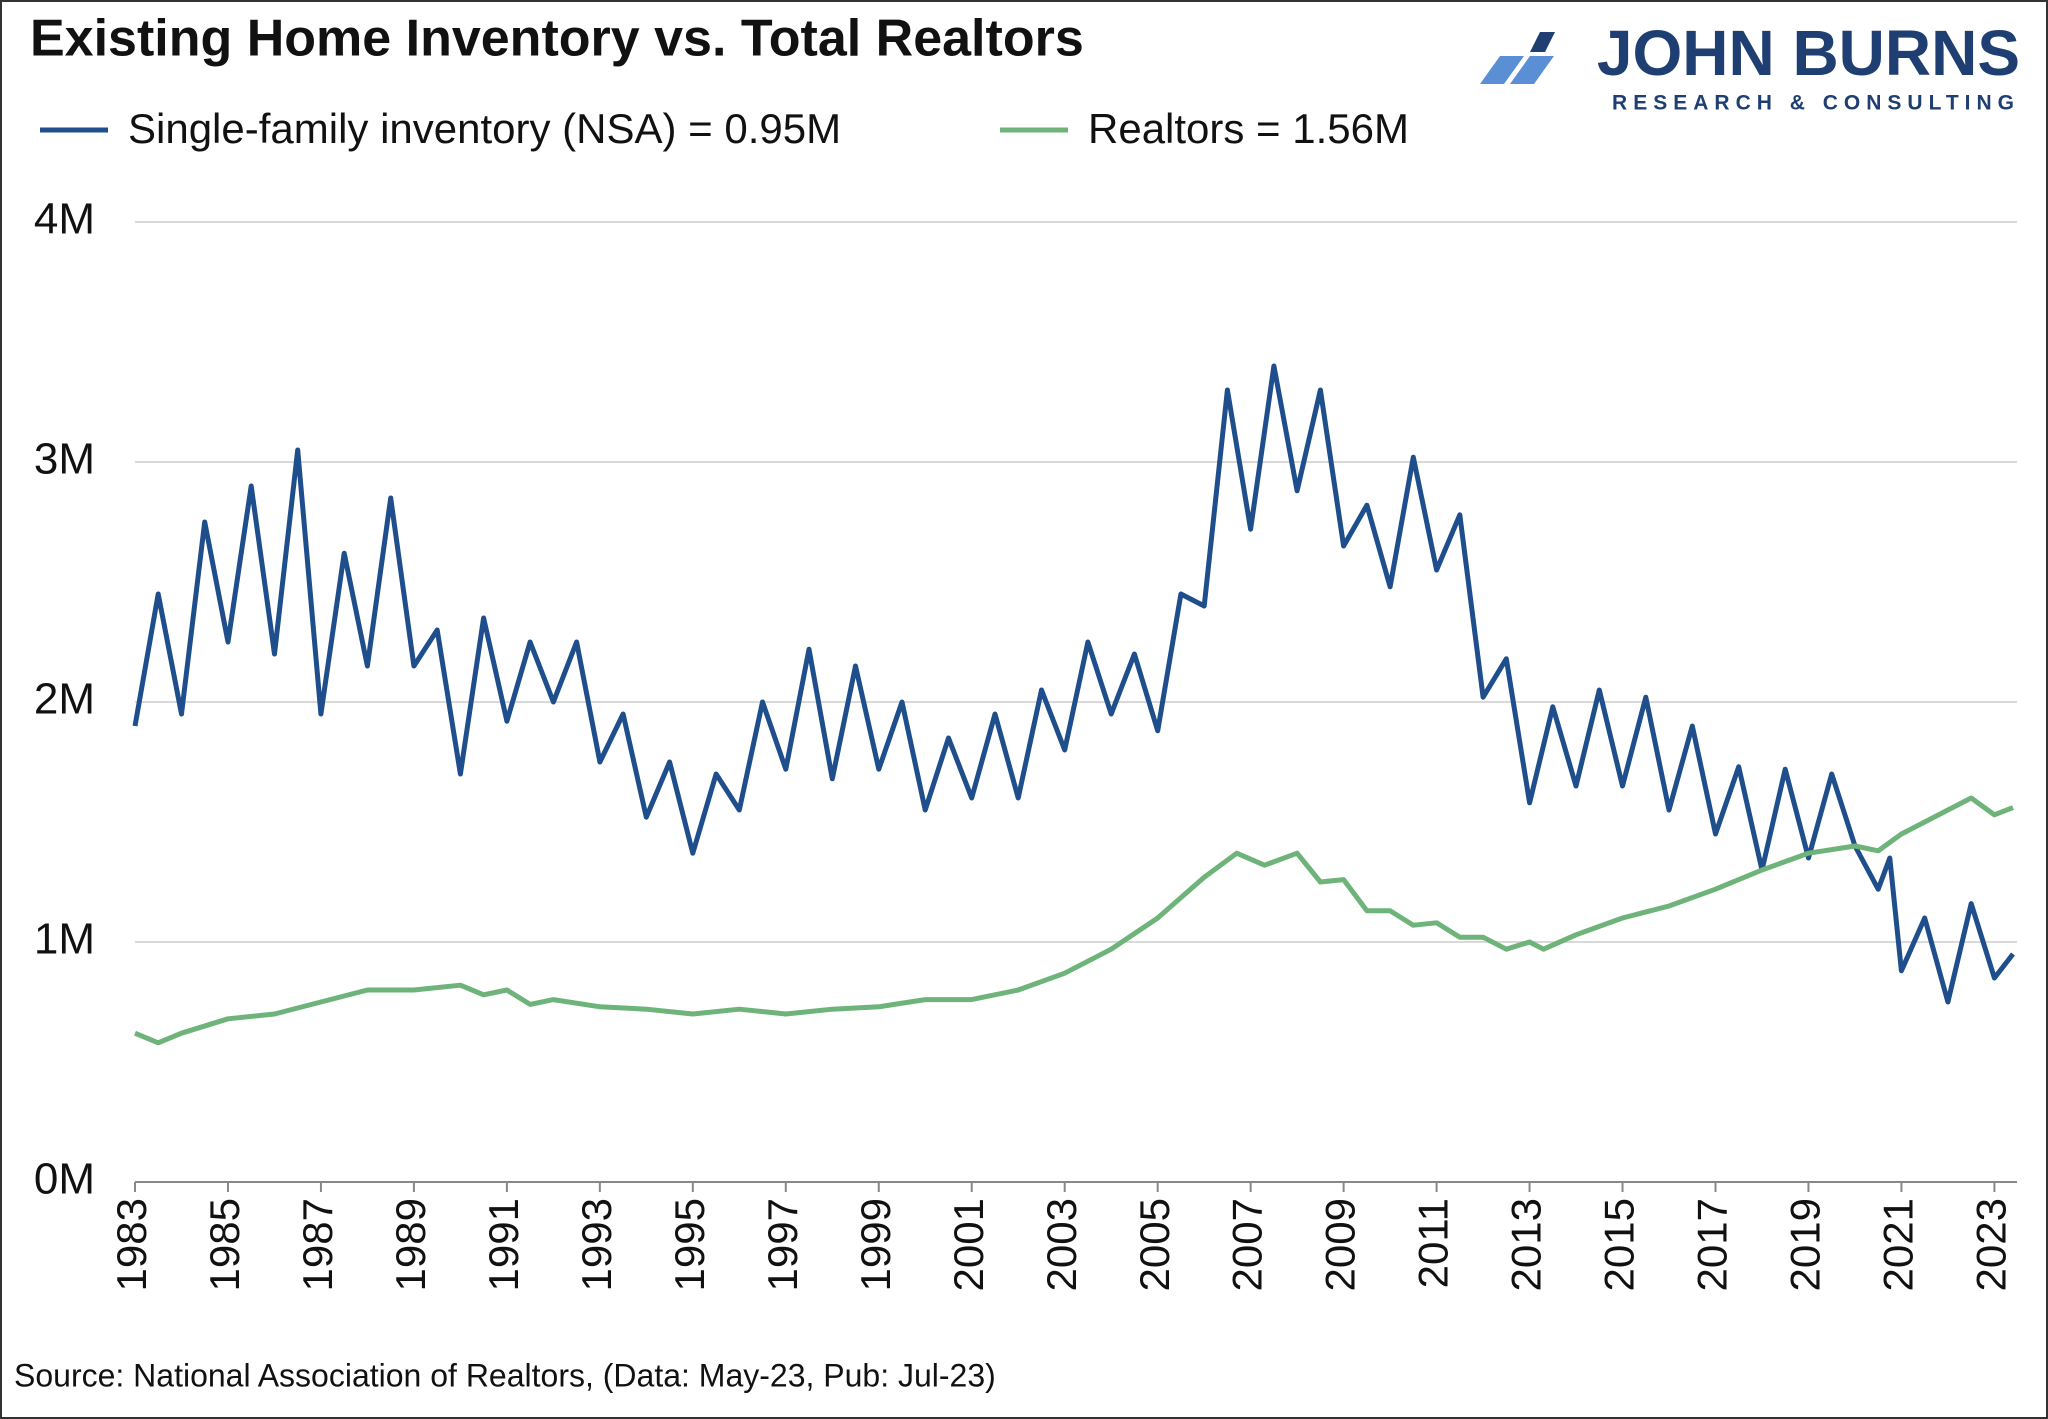  Describe the element at coordinates (782, 1244) in the screenshot. I see `x-tick-label: 1997` at that location.